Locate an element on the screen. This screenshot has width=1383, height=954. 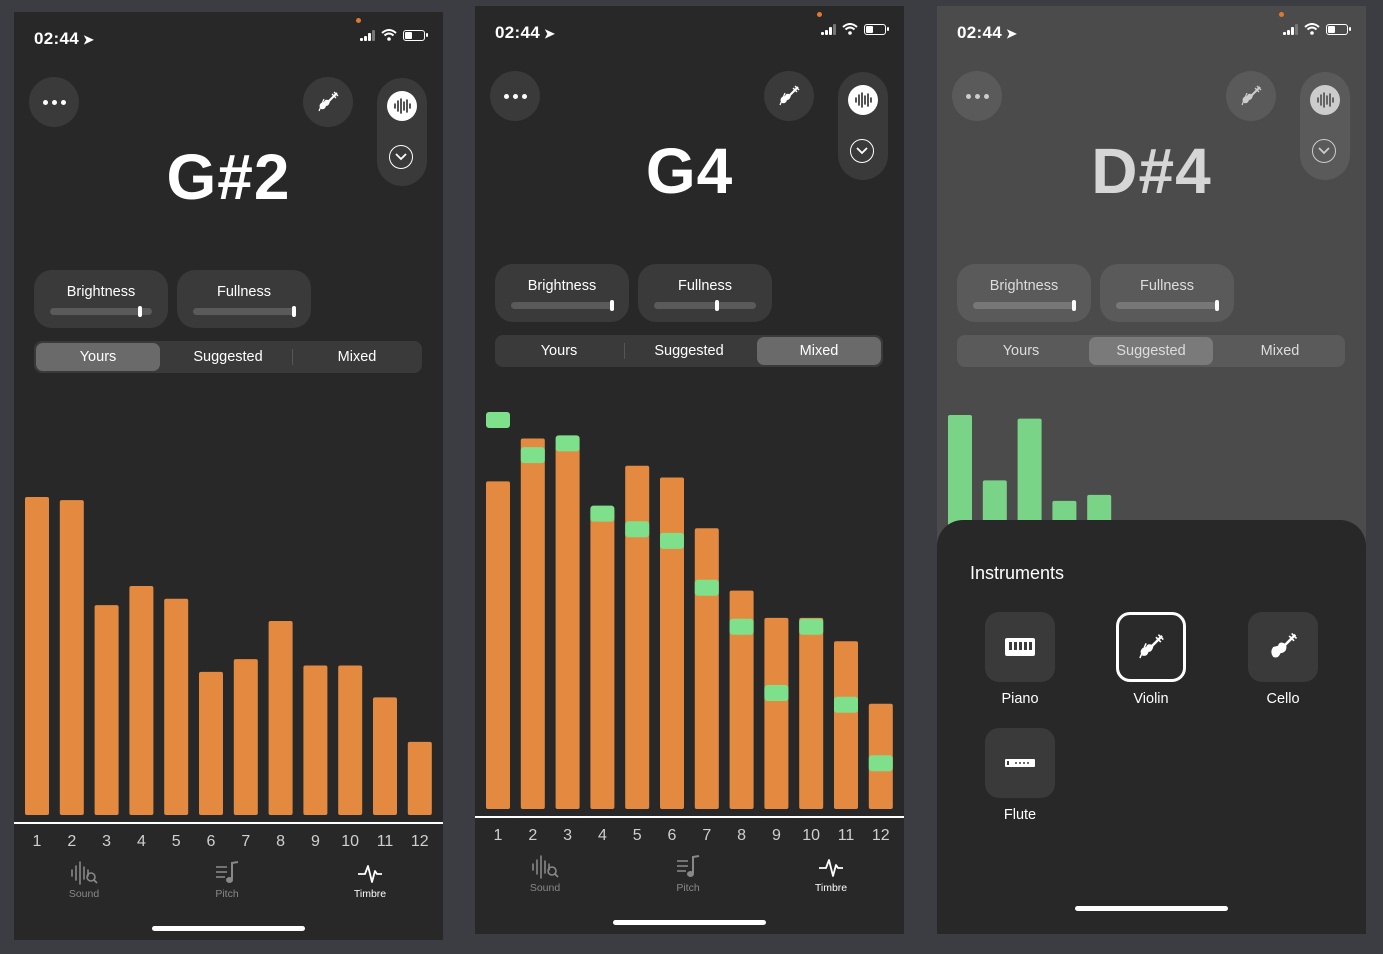
wifi-icon is located at coordinates (850, 29).